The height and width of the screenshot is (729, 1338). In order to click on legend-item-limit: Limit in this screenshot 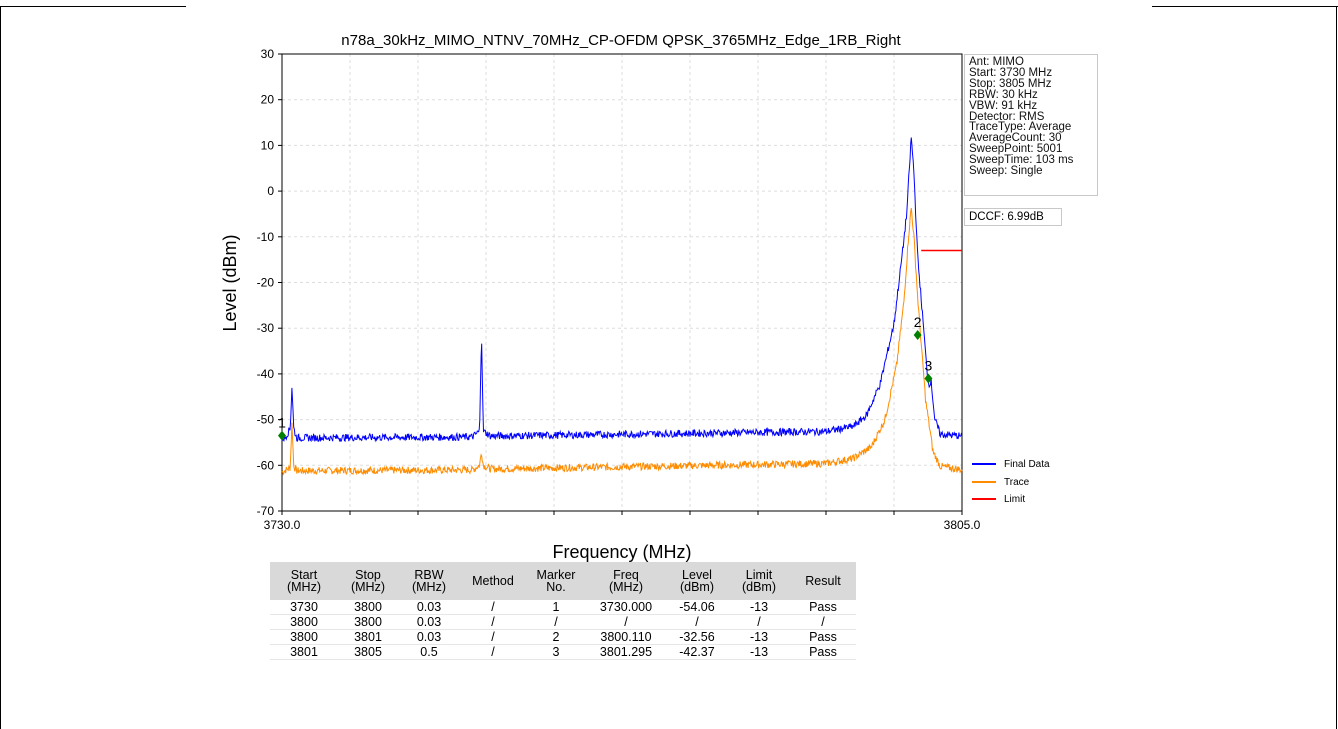, I will do `click(998, 499)`.